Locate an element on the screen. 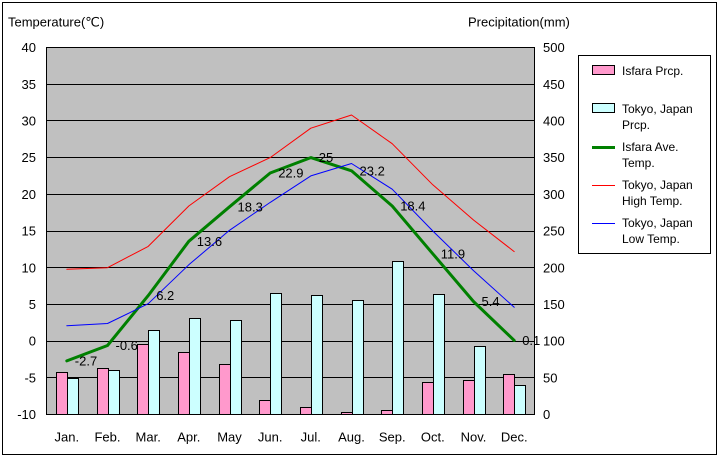 Image resolution: width=720 pixels, height=460 pixels. bar-isfara-prcp-oct is located at coordinates (428, 398).